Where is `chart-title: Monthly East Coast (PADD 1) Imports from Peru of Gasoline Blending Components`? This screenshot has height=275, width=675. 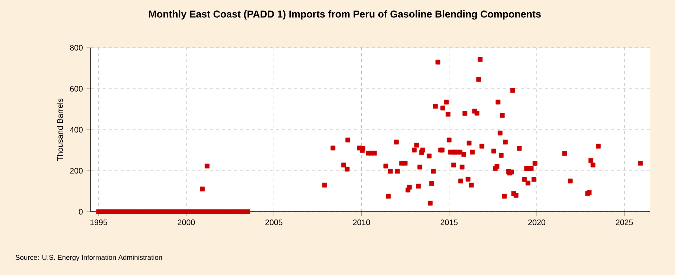 chart-title: Monthly East Coast (PADD 1) Imports from Peru of Gasoline Blending Components is located at coordinates (345, 15).